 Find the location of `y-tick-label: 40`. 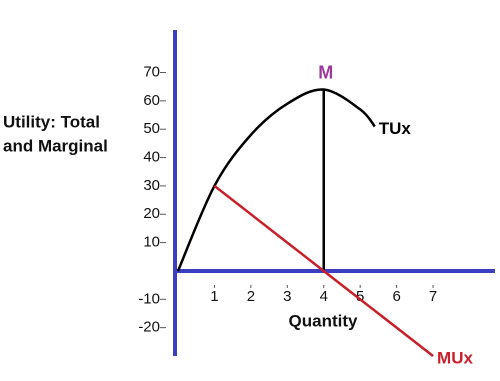

y-tick-label: 40 is located at coordinates (151, 157).